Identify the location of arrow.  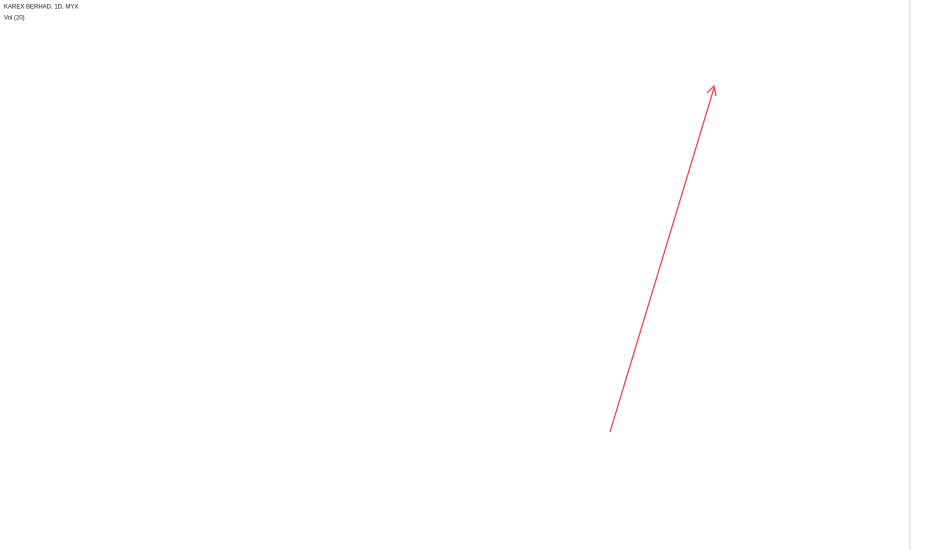
(663, 258).